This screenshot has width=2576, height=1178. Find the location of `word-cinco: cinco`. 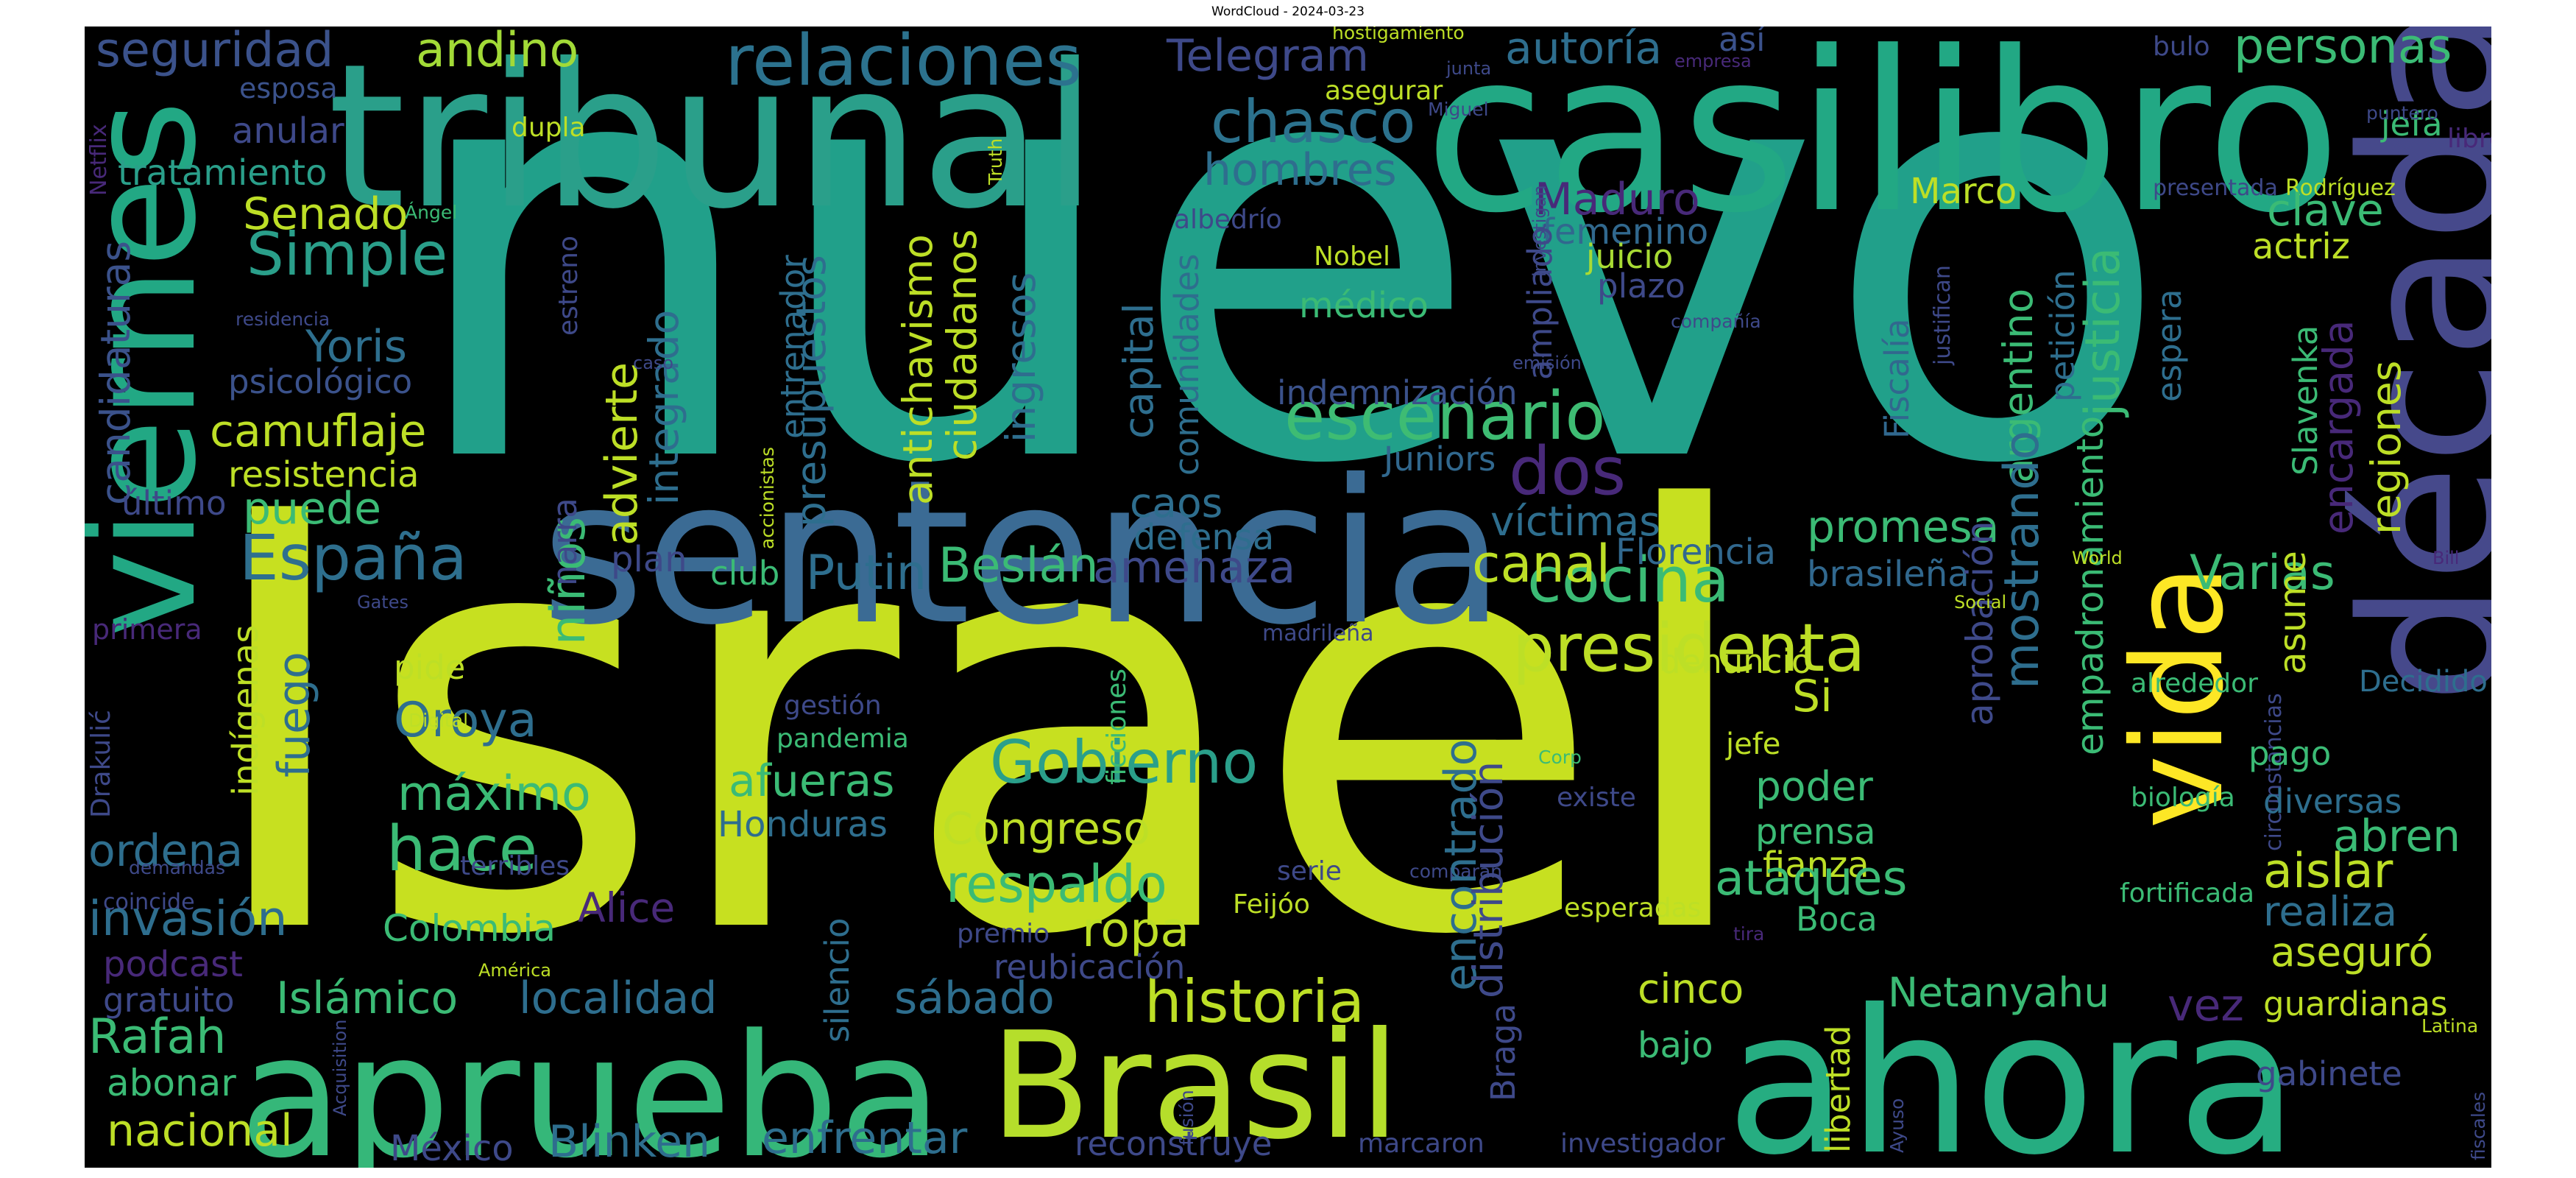

word-cinco: cinco is located at coordinates (1691, 988).